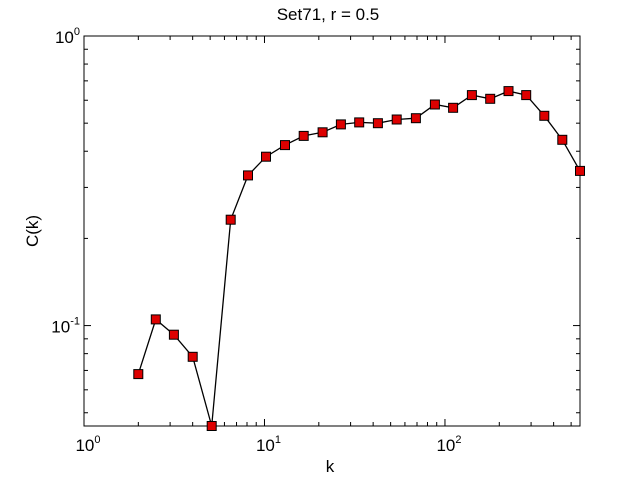 Image resolution: width=640 pixels, height=480 pixels. Describe the element at coordinates (87, 444) in the screenshot. I see `x-tick-label: 10⁰` at that location.